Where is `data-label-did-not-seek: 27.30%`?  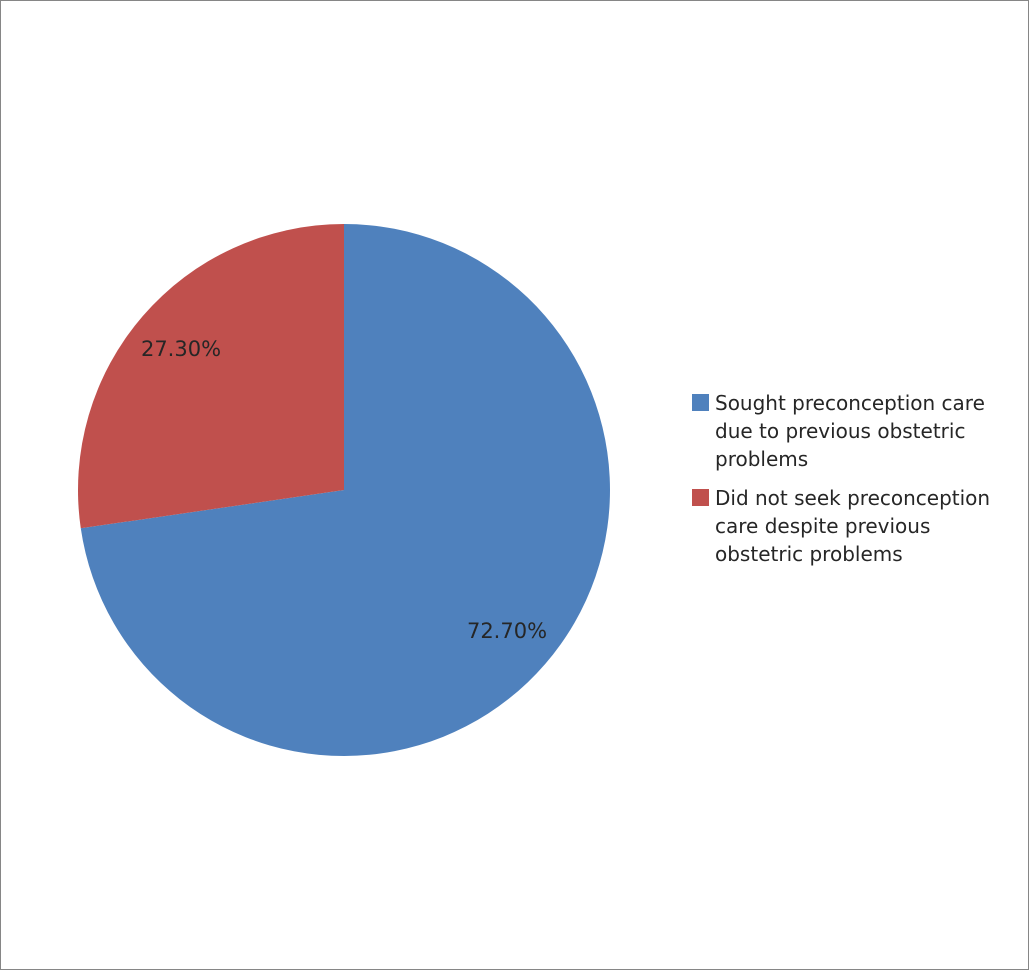 data-label-did-not-seek: 27.30% is located at coordinates (181, 349).